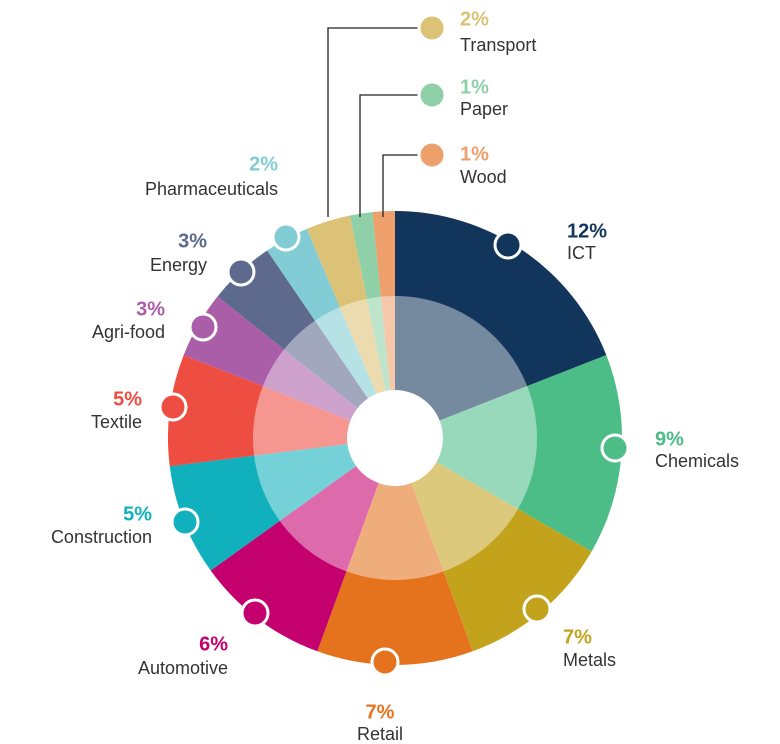 The width and height of the screenshot is (780, 744). Describe the element at coordinates (587, 231) in the screenshot. I see `value-label: 12%` at that location.